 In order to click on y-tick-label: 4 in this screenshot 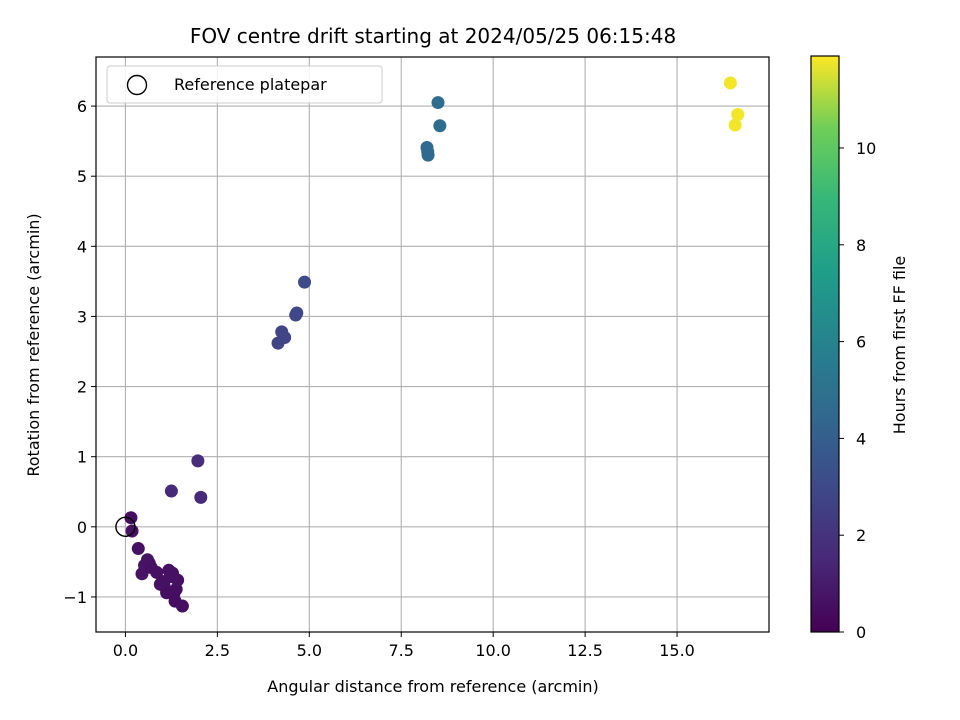, I will do `click(82, 246)`.